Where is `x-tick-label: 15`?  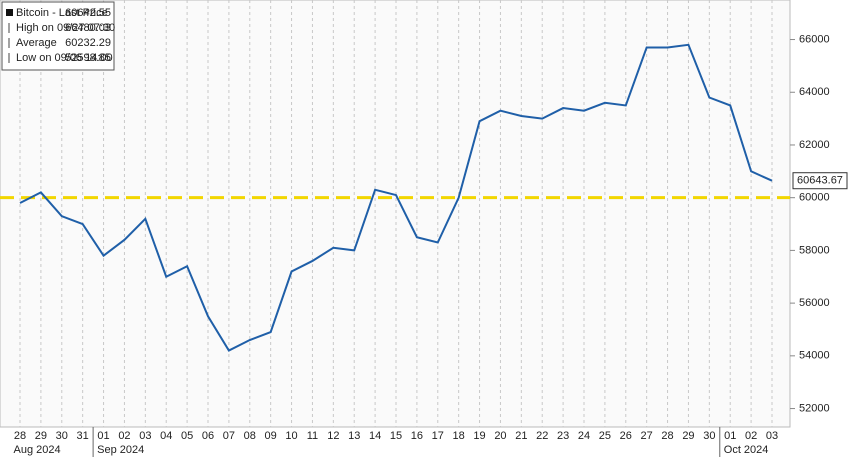
x-tick-label: 15 is located at coordinates (396, 436).